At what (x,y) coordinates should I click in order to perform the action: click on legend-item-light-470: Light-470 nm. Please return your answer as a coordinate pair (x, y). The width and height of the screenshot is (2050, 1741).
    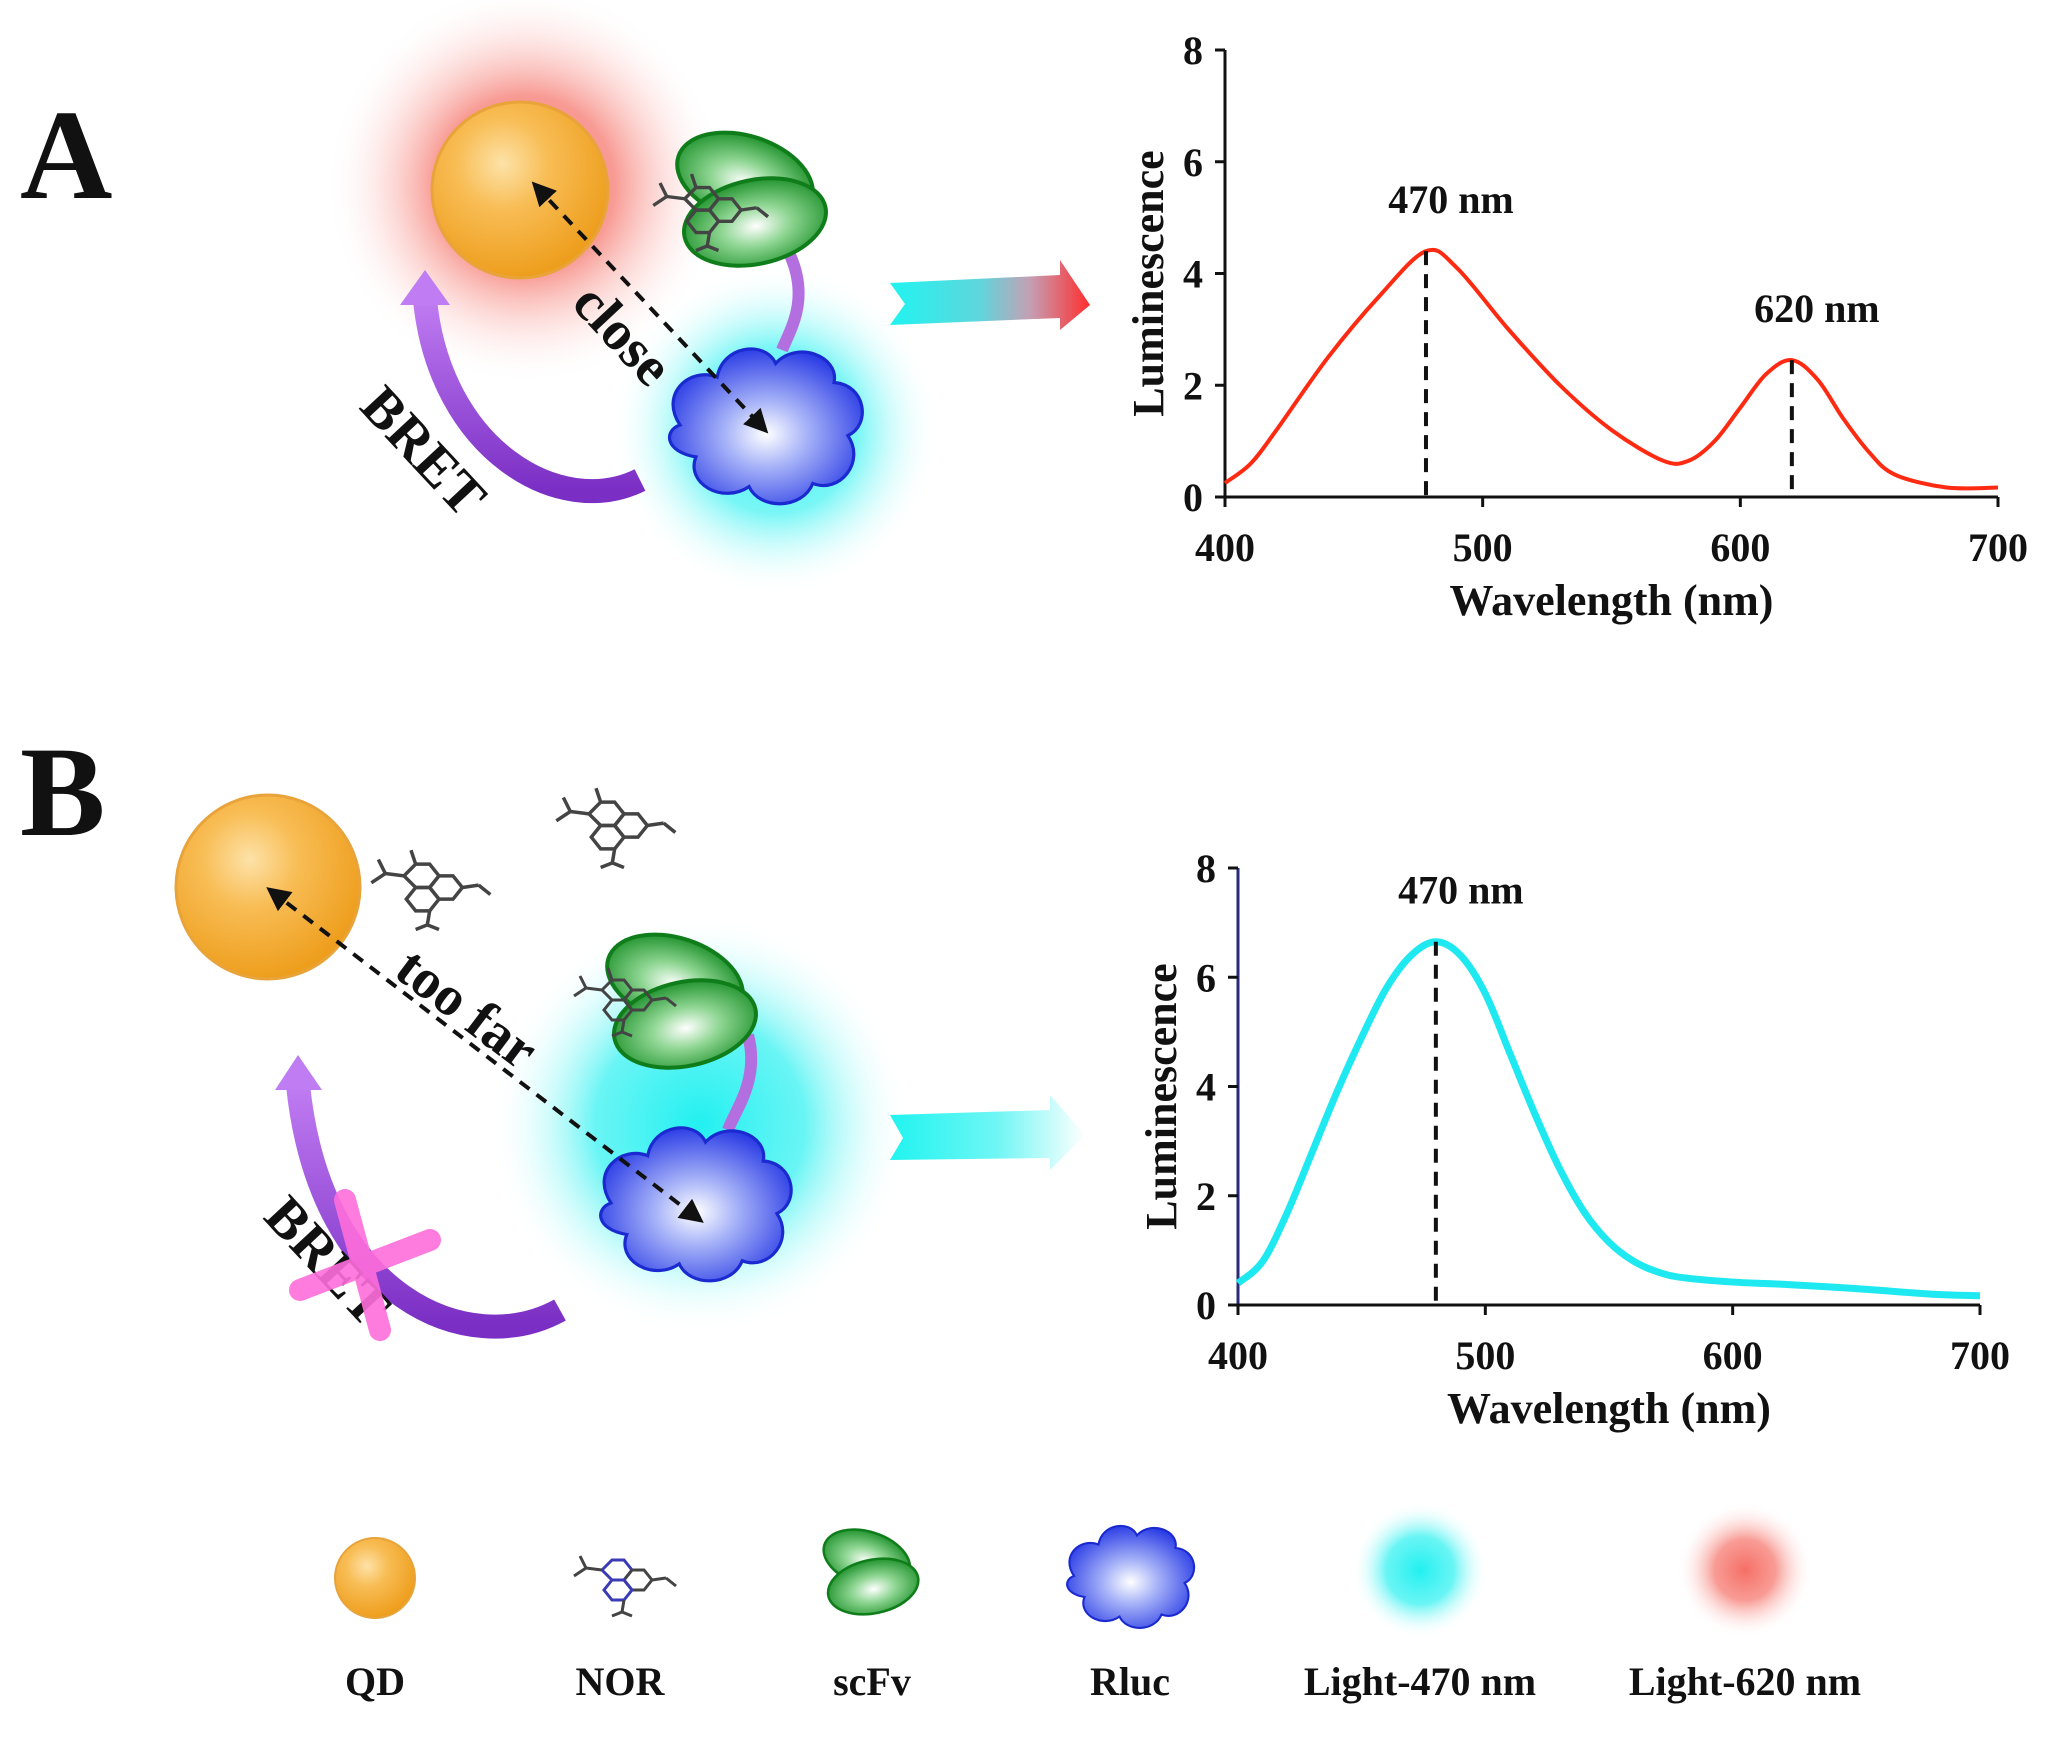
    Looking at the image, I should click on (1420, 1603).